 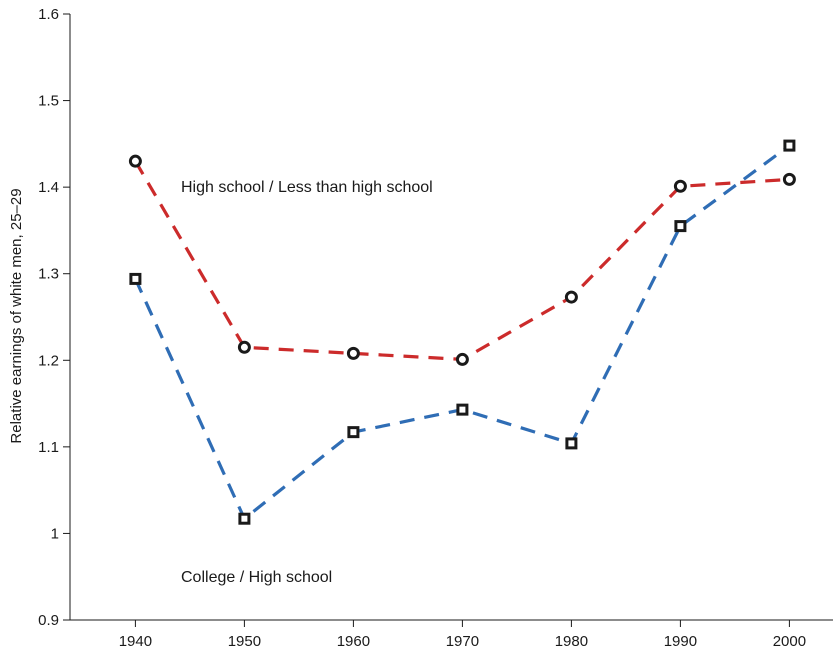 I want to click on x-tick-label: 1970, so click(x=462, y=641).